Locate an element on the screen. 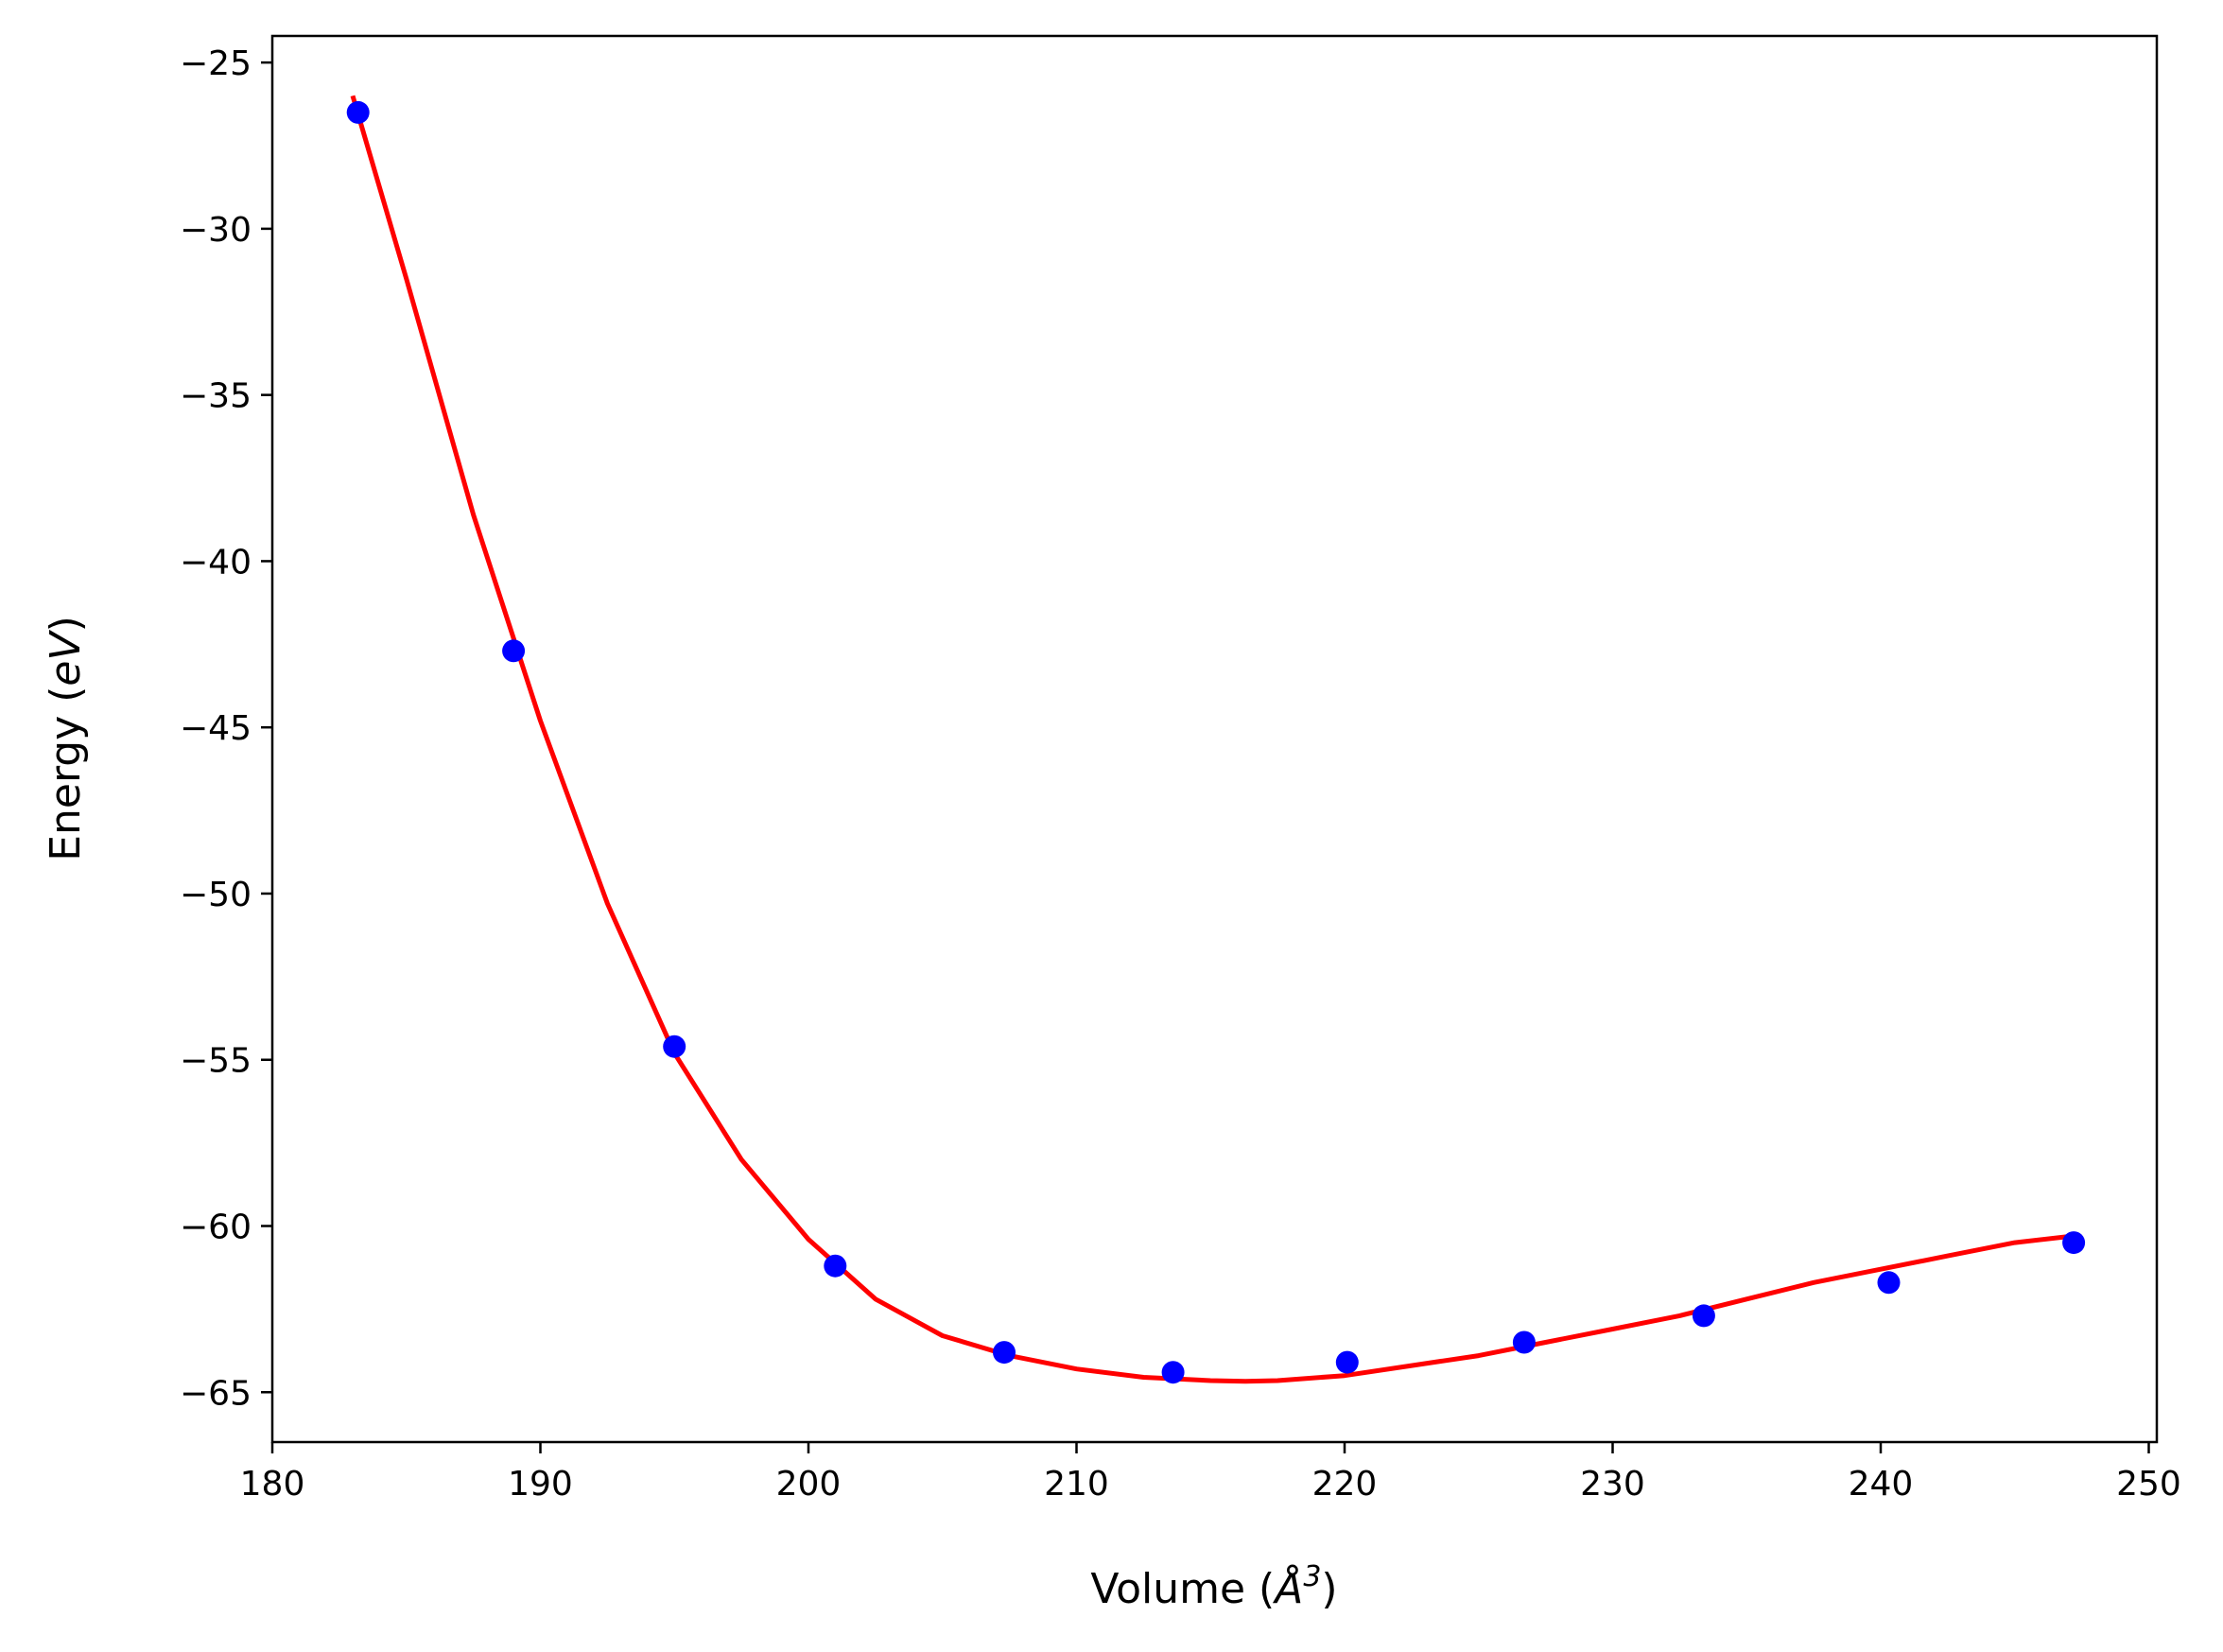  x-tick-label: 230 is located at coordinates (1613, 1485).